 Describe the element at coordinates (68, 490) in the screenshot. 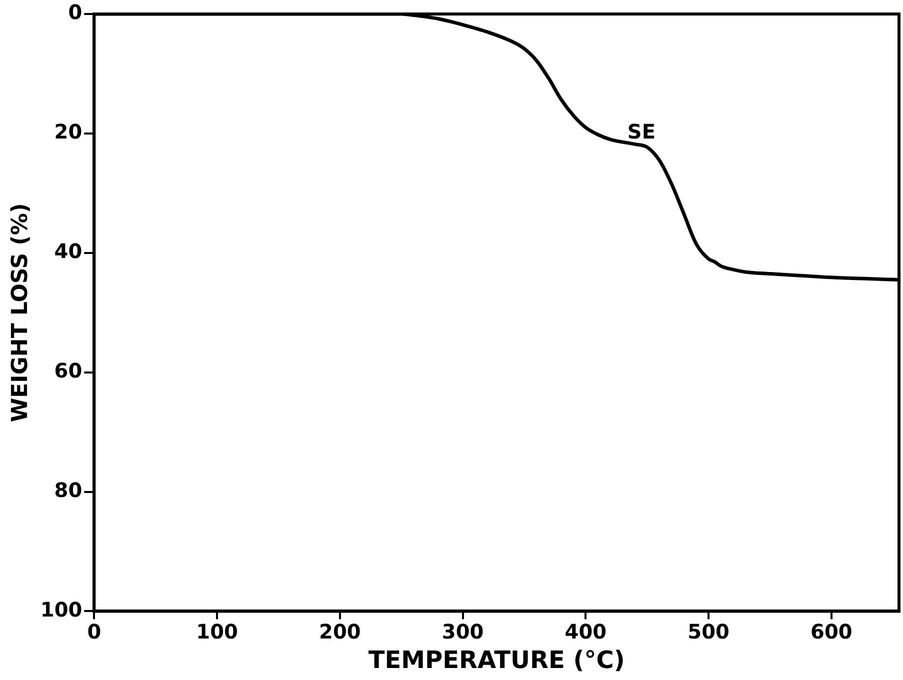

I see `y-tick-label: 80` at that location.